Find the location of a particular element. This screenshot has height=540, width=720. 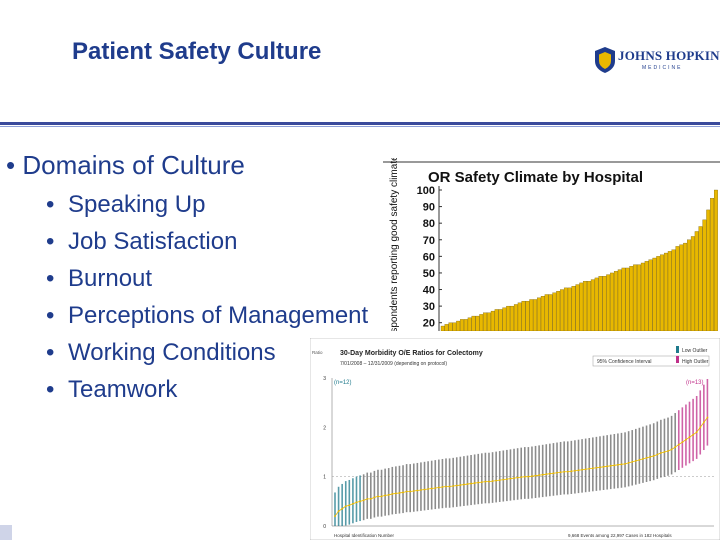

y-tick-label: 40 is located at coordinates (429, 291).